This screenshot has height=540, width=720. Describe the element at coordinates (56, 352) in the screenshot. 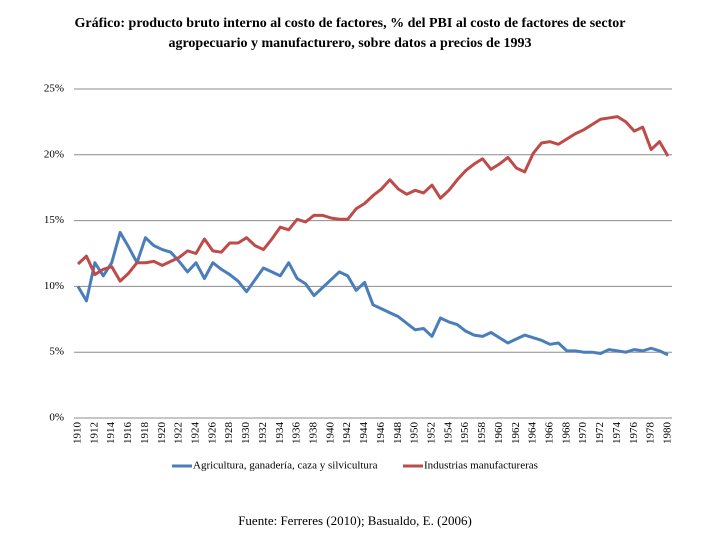

I see `y-tick-label: 5%` at that location.